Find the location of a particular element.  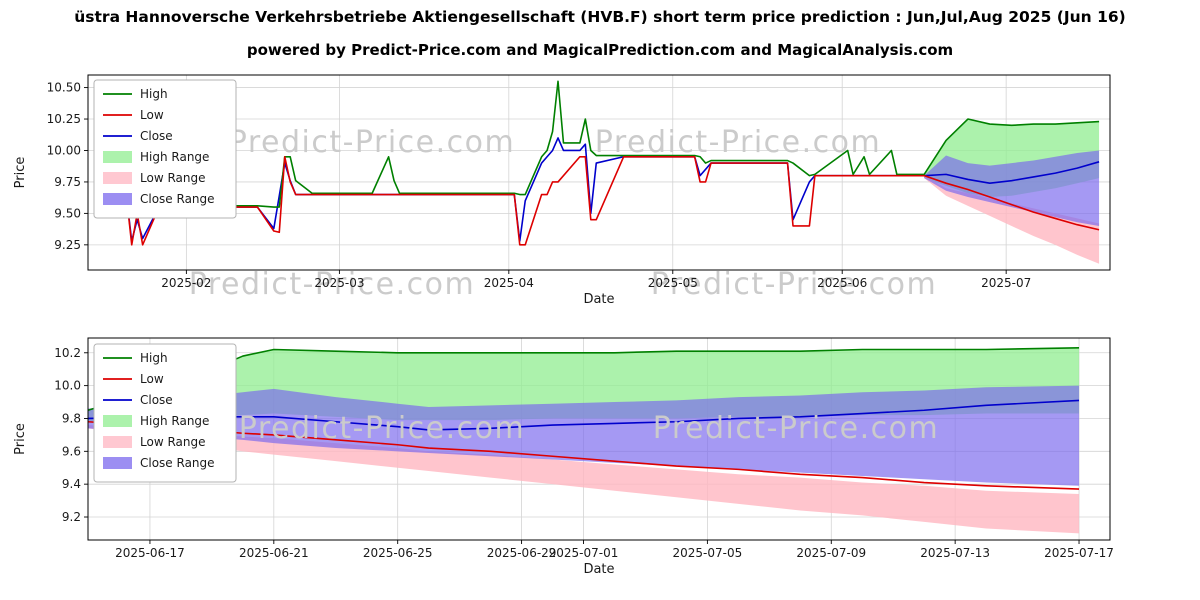

x-tick-label: 2025-06-29 is located at coordinates (522, 553).